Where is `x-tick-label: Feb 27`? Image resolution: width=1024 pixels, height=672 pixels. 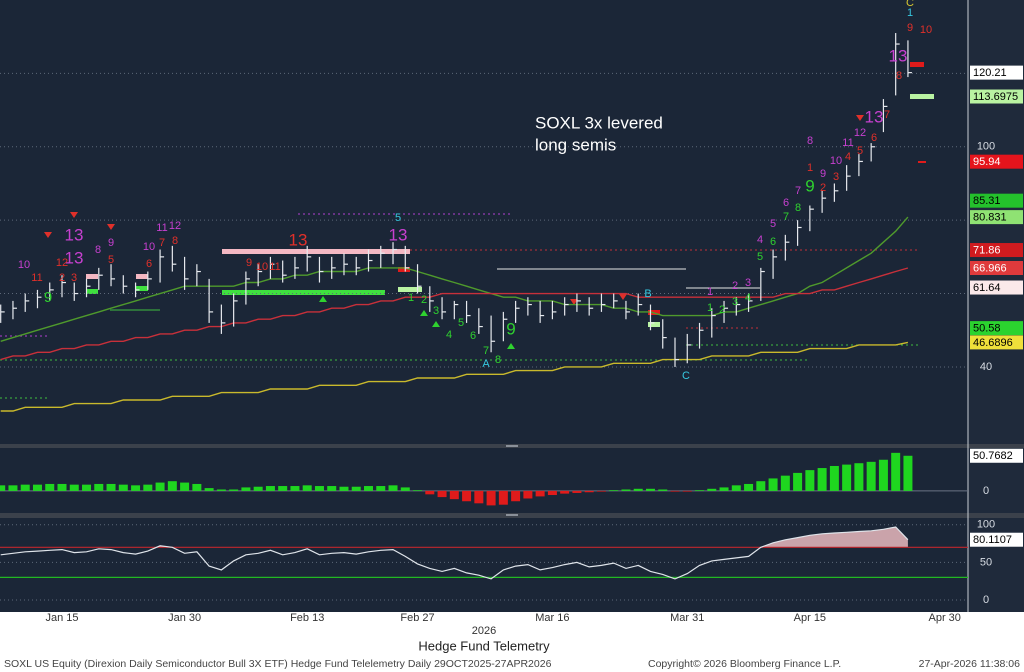
x-tick-label: Feb 27 is located at coordinates (417, 618).